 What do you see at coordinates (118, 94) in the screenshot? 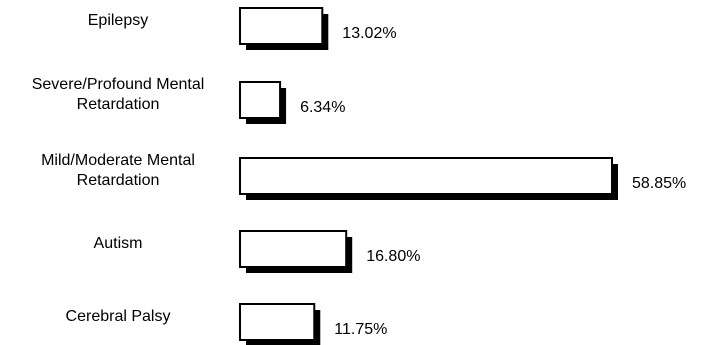
I see `category-label: Severe/Profound Mental Retardation` at bounding box center [118, 94].